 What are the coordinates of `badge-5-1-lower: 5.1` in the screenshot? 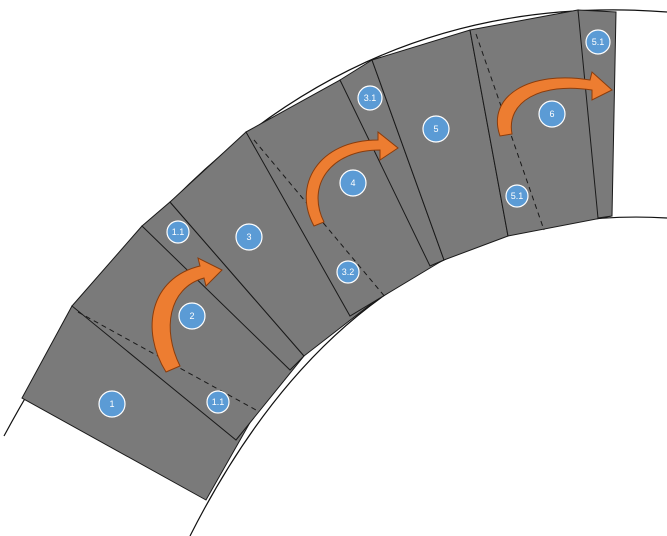 It's located at (517, 196).